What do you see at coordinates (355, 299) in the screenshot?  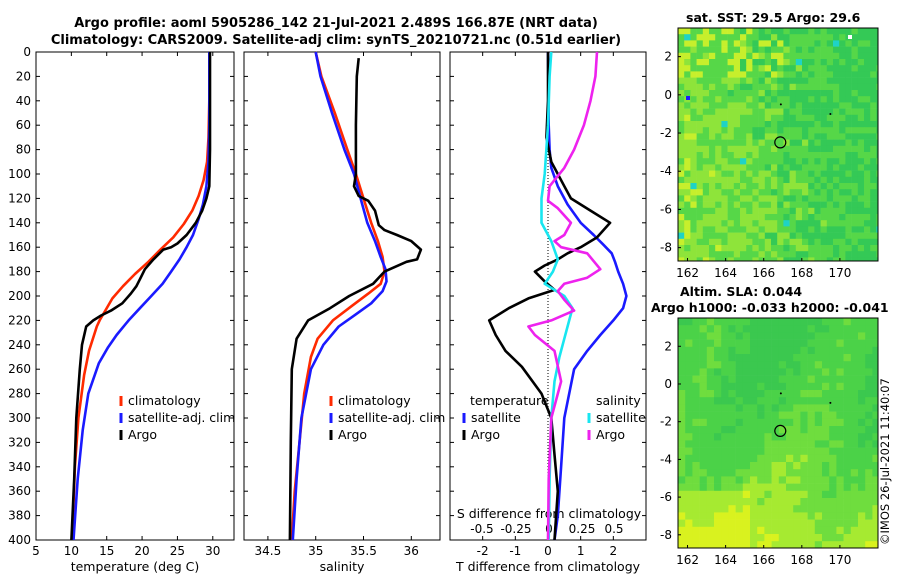 I see `salinity-series-argo` at bounding box center [355, 299].